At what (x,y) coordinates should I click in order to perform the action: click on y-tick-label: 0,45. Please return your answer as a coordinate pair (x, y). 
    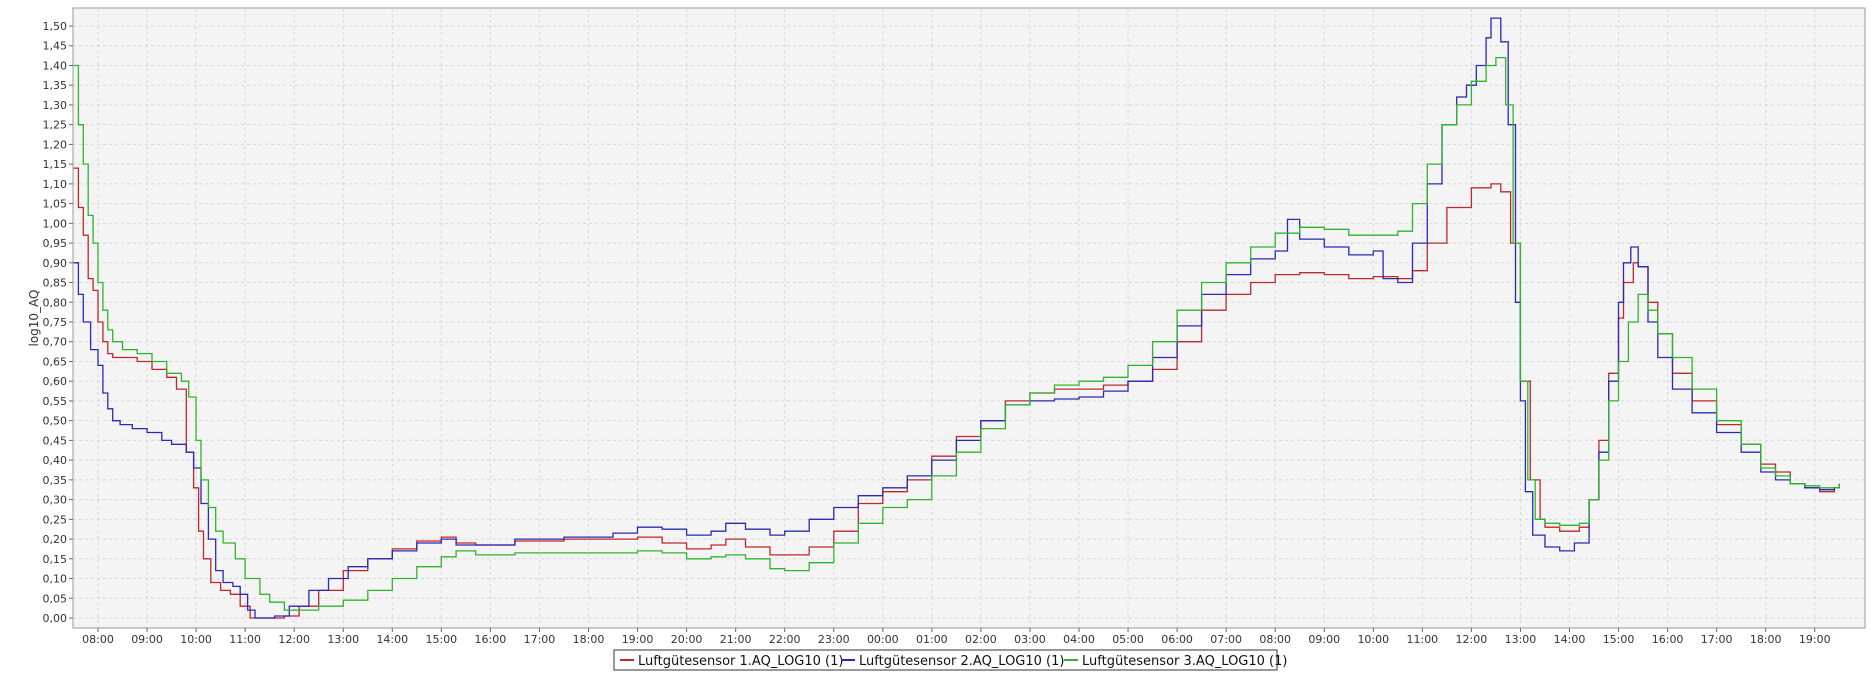
    Looking at the image, I should click on (55, 440).